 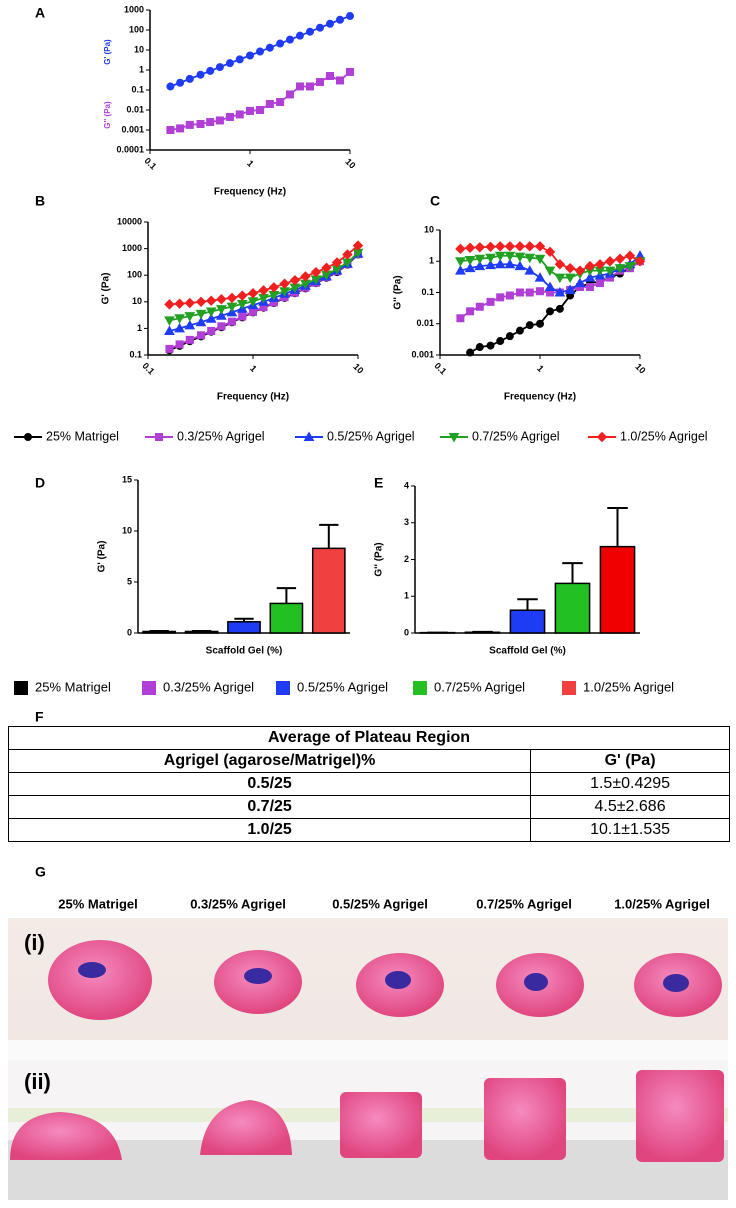 What do you see at coordinates (137, 301) in the screenshot?
I see `y-tick-label: 10` at bounding box center [137, 301].